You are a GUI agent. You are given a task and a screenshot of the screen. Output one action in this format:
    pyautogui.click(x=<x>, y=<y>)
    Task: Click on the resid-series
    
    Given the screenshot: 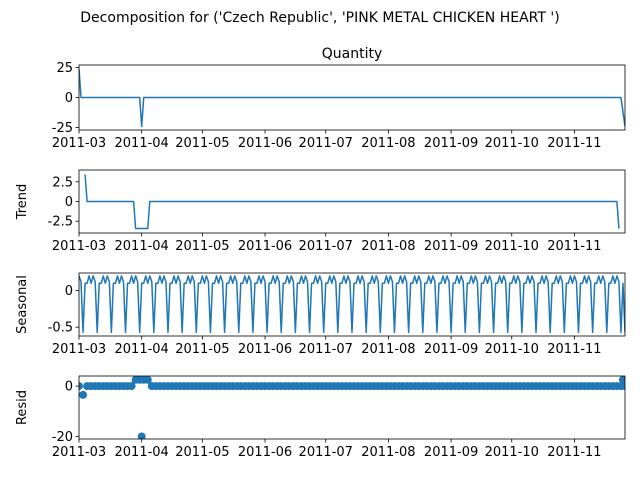 What is the action you would take?
    pyautogui.click(x=352, y=407)
    